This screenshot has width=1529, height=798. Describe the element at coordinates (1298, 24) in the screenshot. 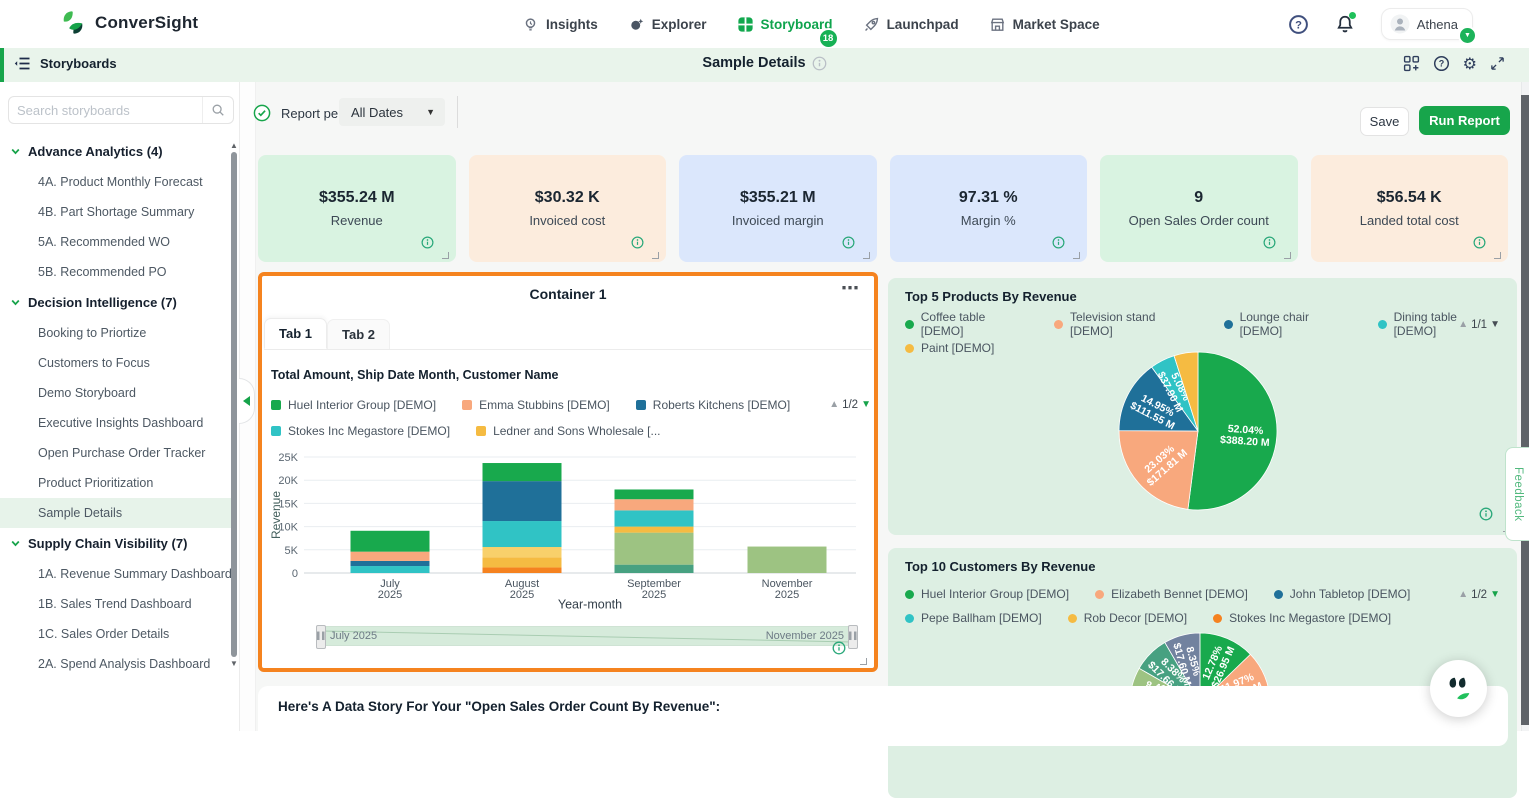

I see `help-icon: ?` at that location.